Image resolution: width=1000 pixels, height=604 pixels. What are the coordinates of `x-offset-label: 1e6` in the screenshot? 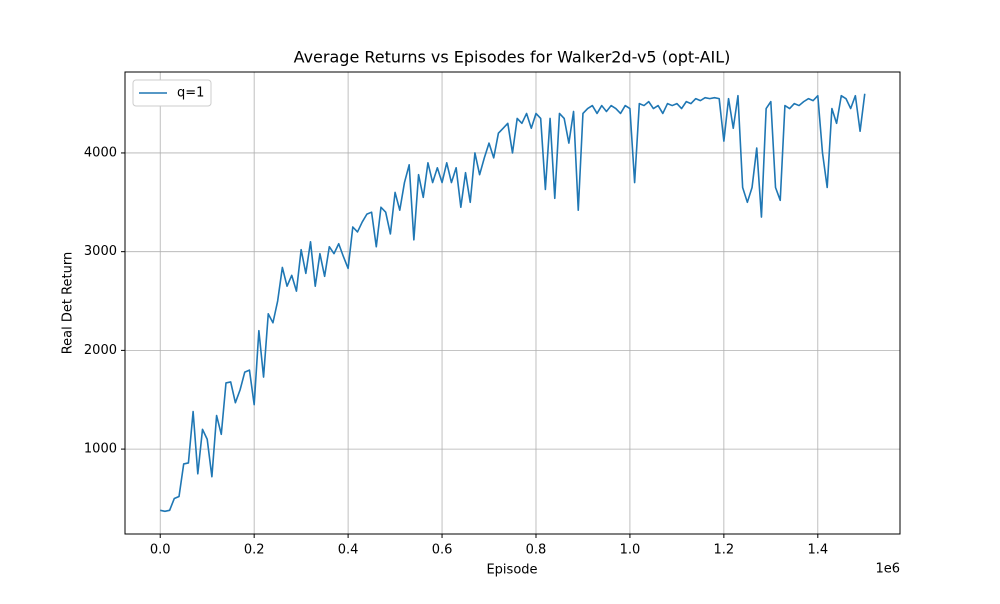 It's located at (887, 569).